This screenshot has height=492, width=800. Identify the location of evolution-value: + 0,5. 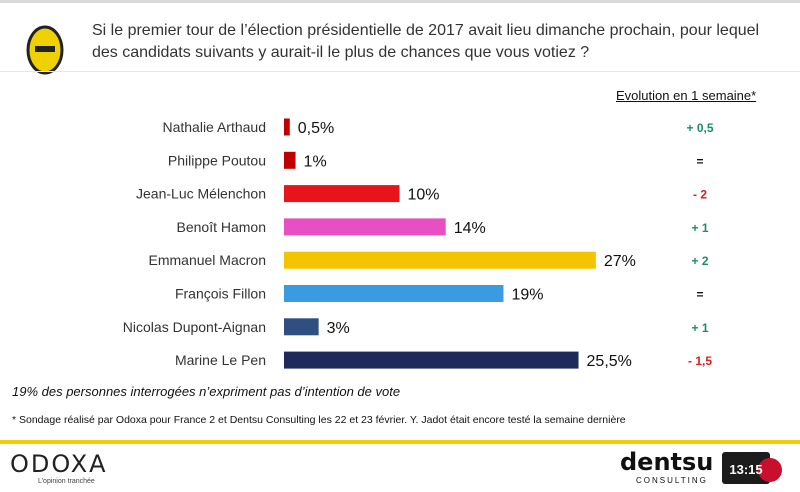
(699, 128).